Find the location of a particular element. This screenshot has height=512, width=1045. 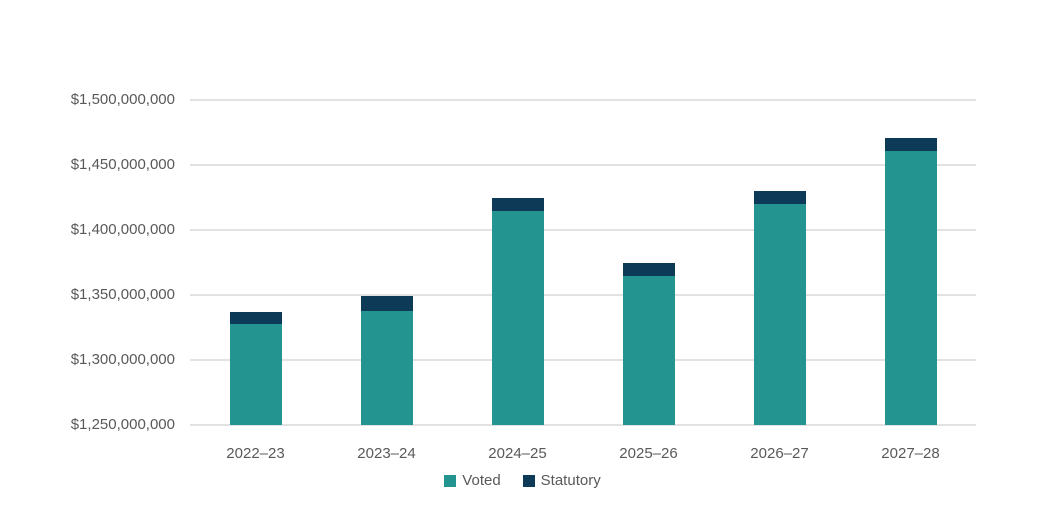

x-axis-category-label: 2023–24 is located at coordinates (386, 453).